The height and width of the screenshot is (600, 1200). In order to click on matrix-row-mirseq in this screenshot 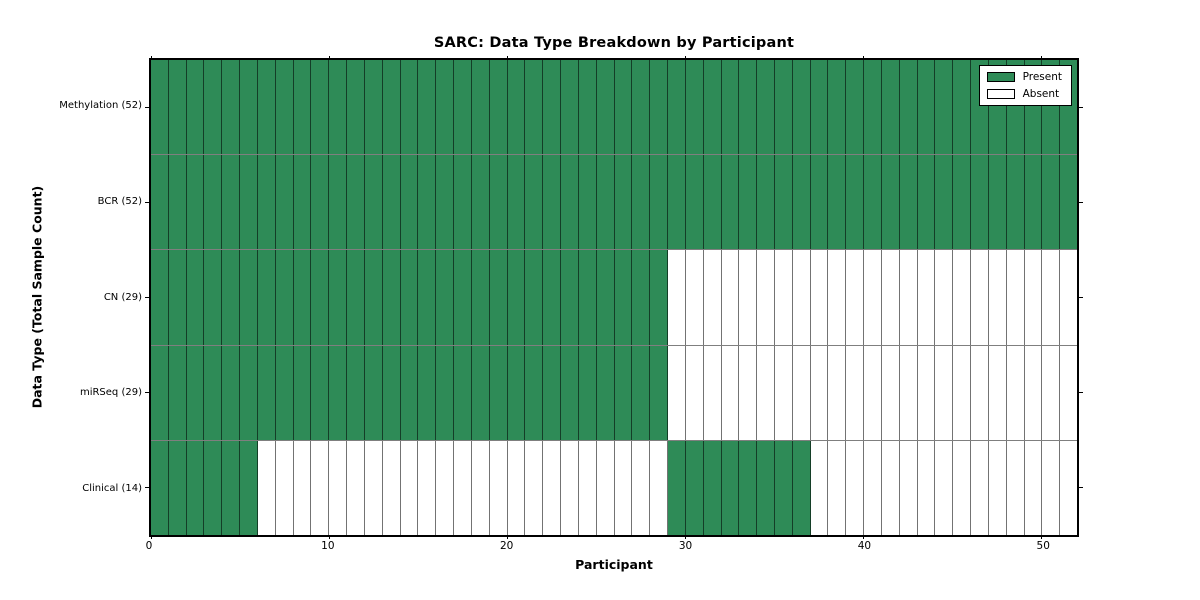, I will do `click(614, 393)`.